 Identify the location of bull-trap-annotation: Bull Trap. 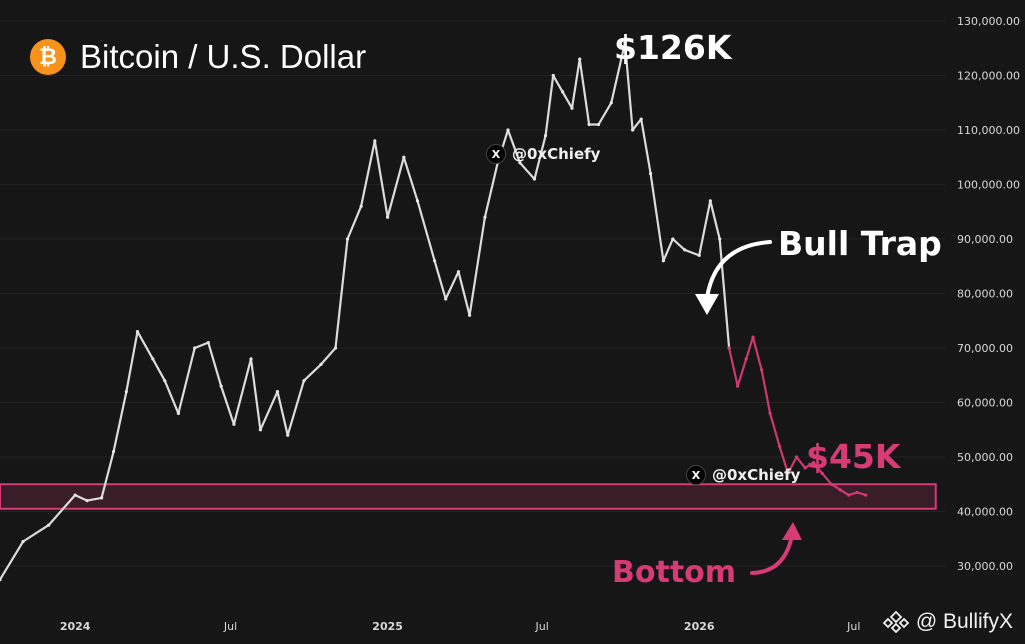
(860, 243).